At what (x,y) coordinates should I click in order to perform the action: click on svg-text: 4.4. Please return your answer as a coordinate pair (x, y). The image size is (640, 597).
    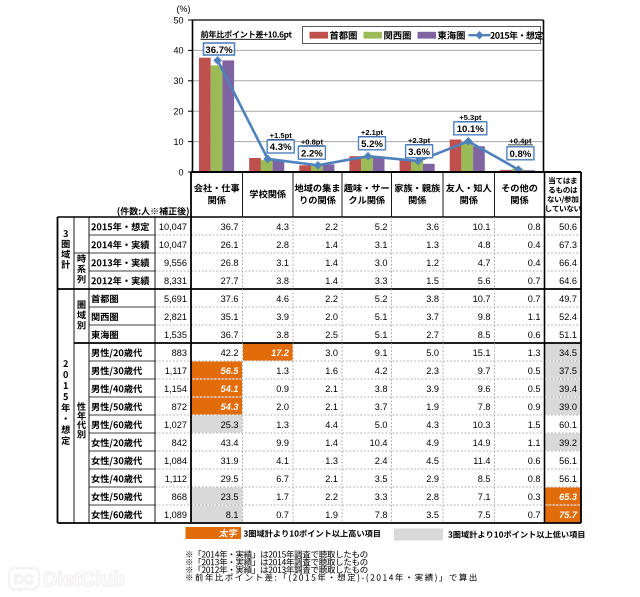
    Looking at the image, I should click on (331, 425).